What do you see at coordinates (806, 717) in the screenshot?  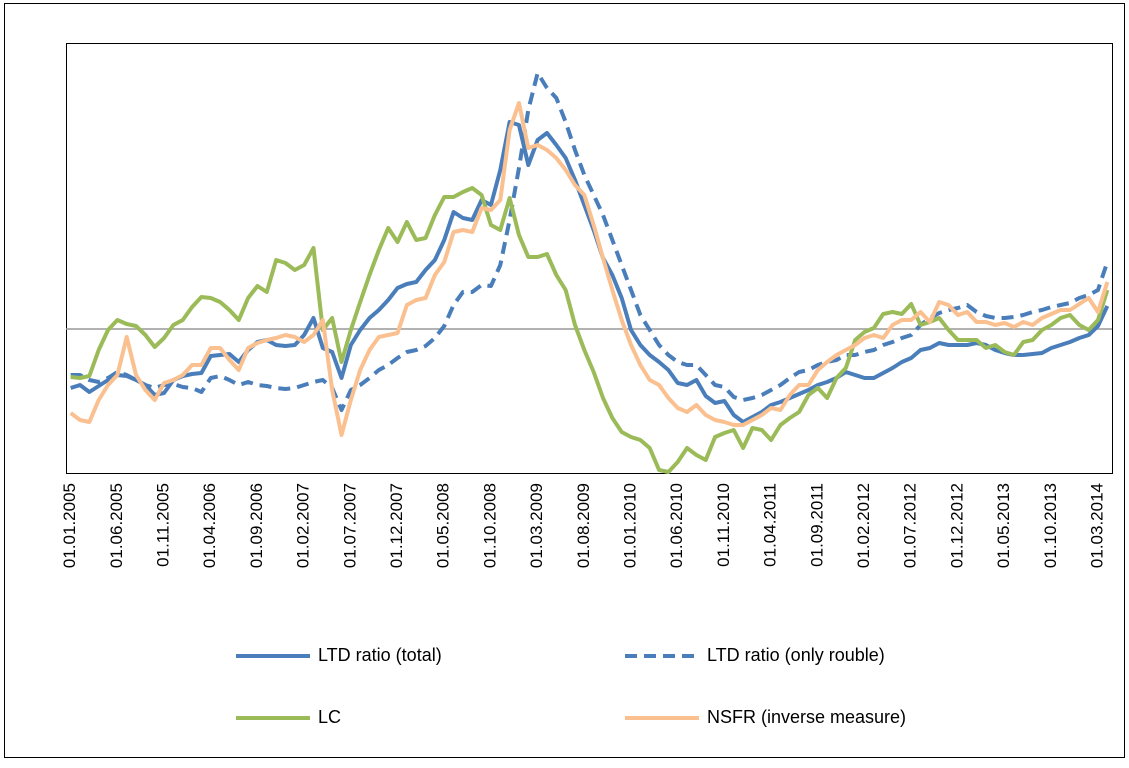 I see `legend-label: NSFR (inverse measure)` at bounding box center [806, 717].